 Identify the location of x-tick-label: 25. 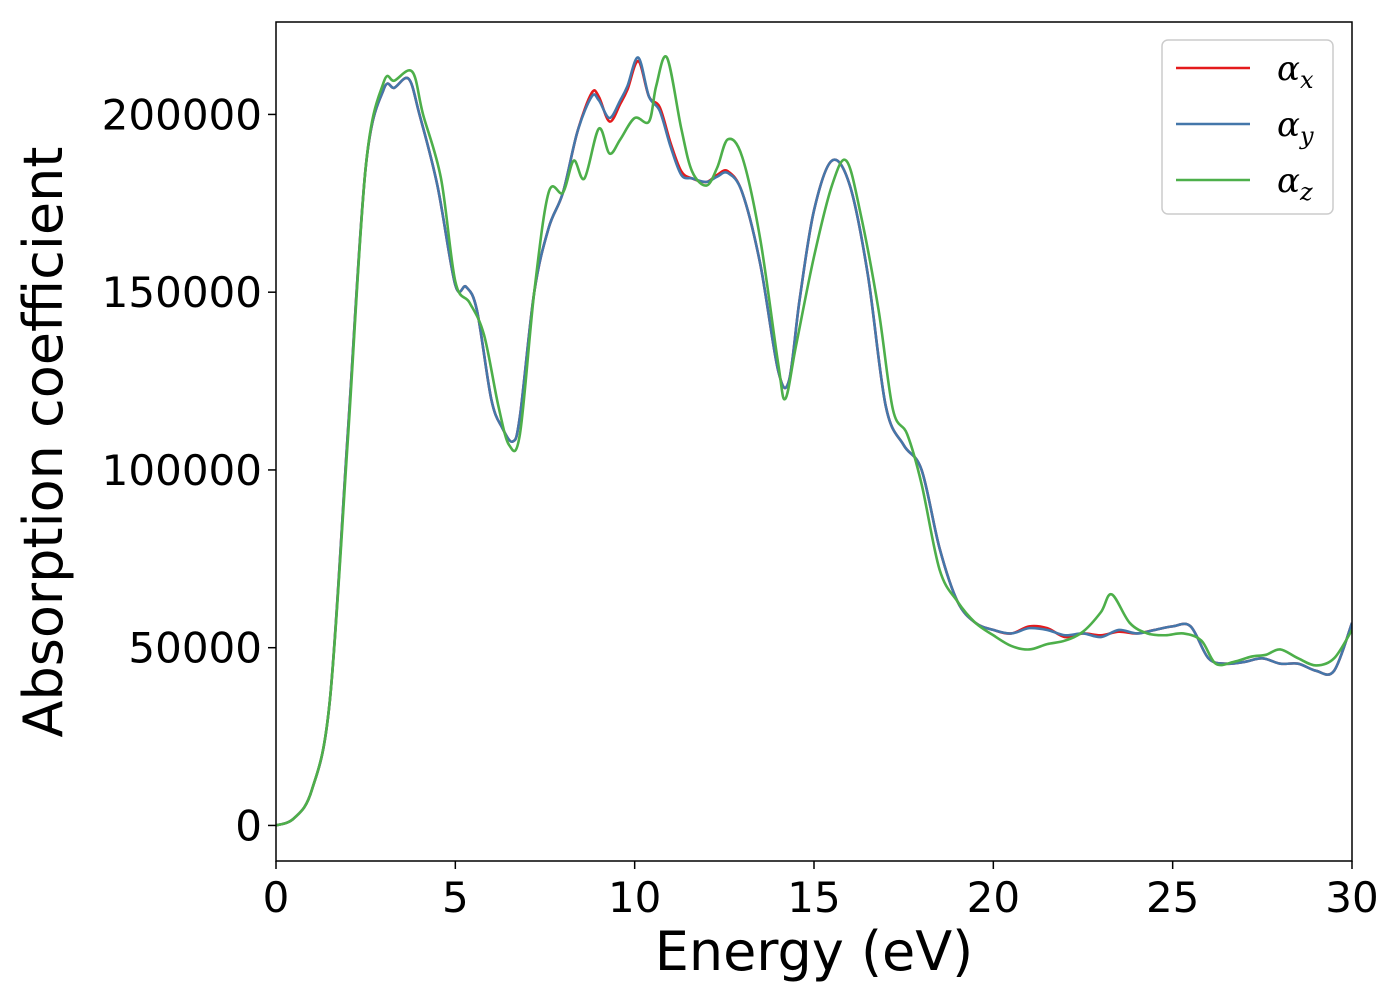
(1172, 897).